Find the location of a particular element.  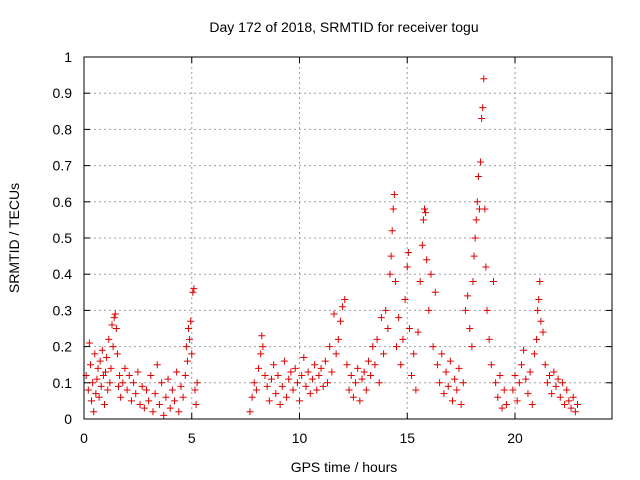

y-tick-label: 0.1 is located at coordinates (63, 383).